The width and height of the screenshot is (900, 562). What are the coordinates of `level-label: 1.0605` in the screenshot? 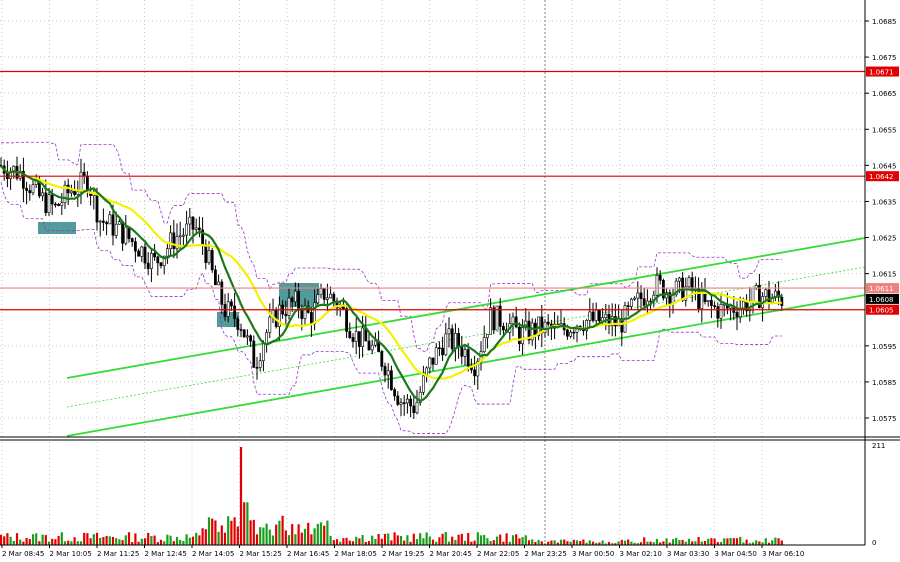 It's located at (881, 311).